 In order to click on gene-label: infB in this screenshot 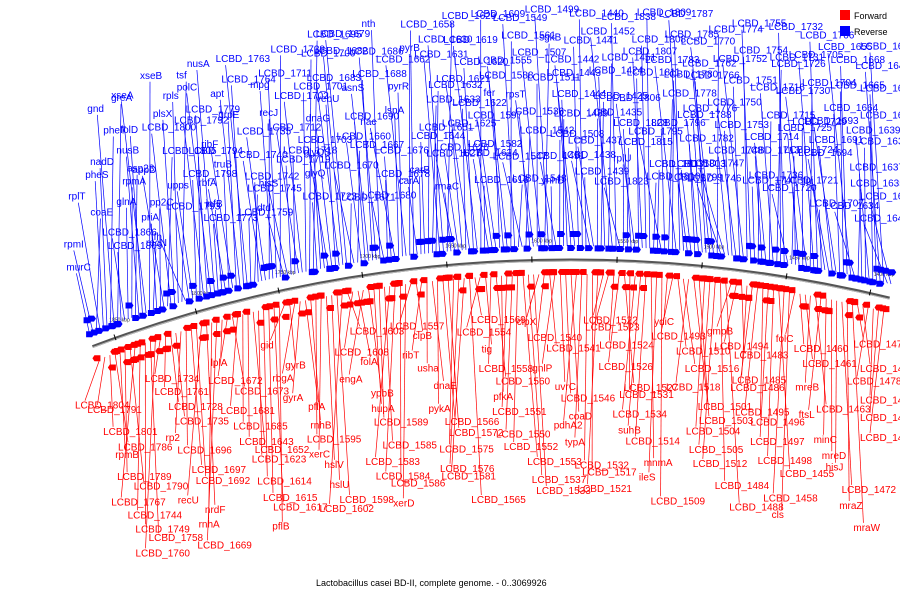, I will do `click(214, 204)`.